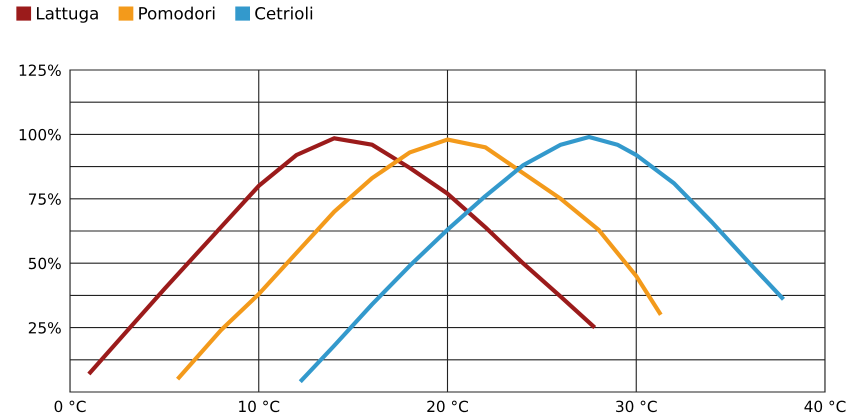  Describe the element at coordinates (825, 406) in the screenshot. I see `x-tick-label: 40 °C` at that location.